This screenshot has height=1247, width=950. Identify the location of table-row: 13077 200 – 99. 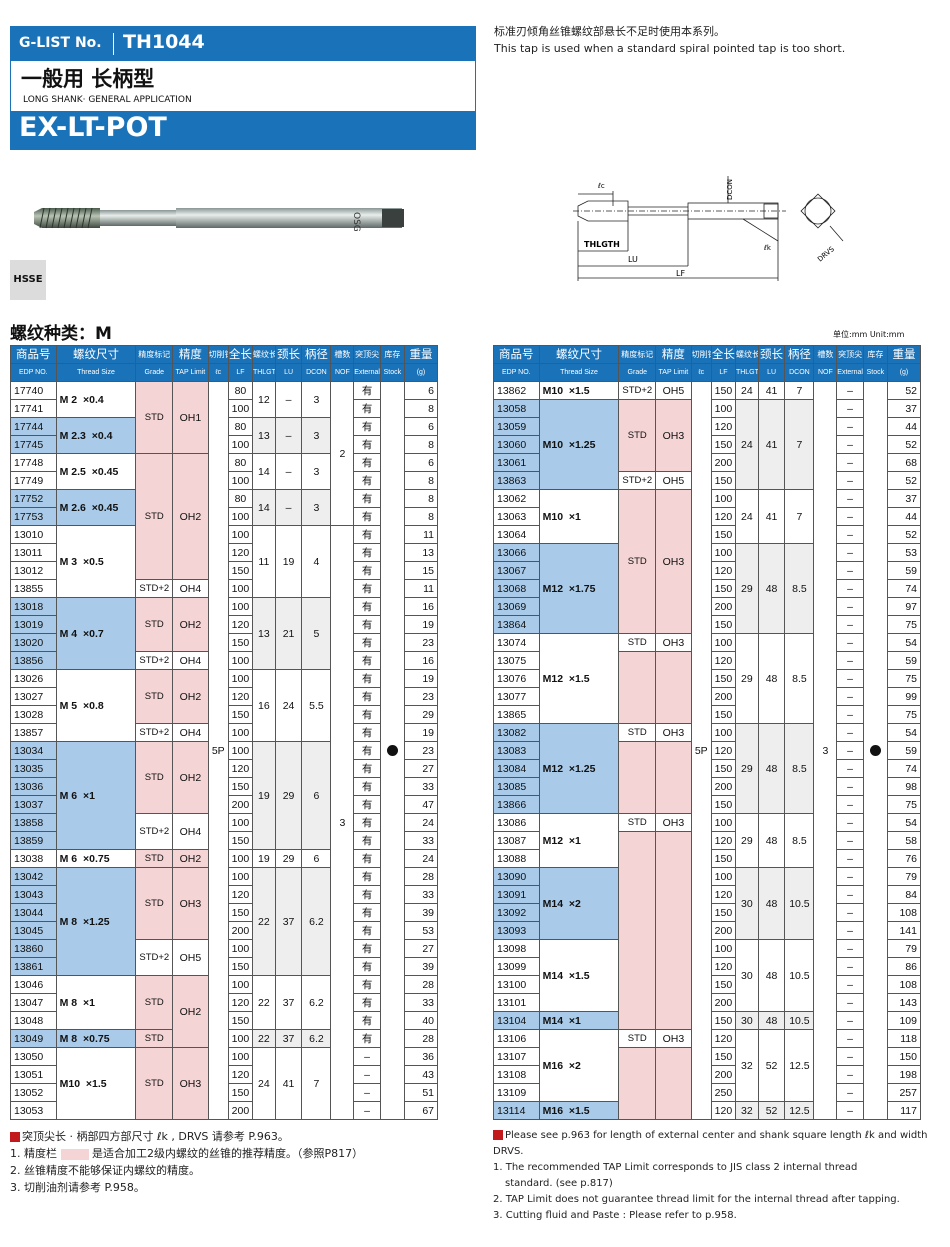
(707, 696).